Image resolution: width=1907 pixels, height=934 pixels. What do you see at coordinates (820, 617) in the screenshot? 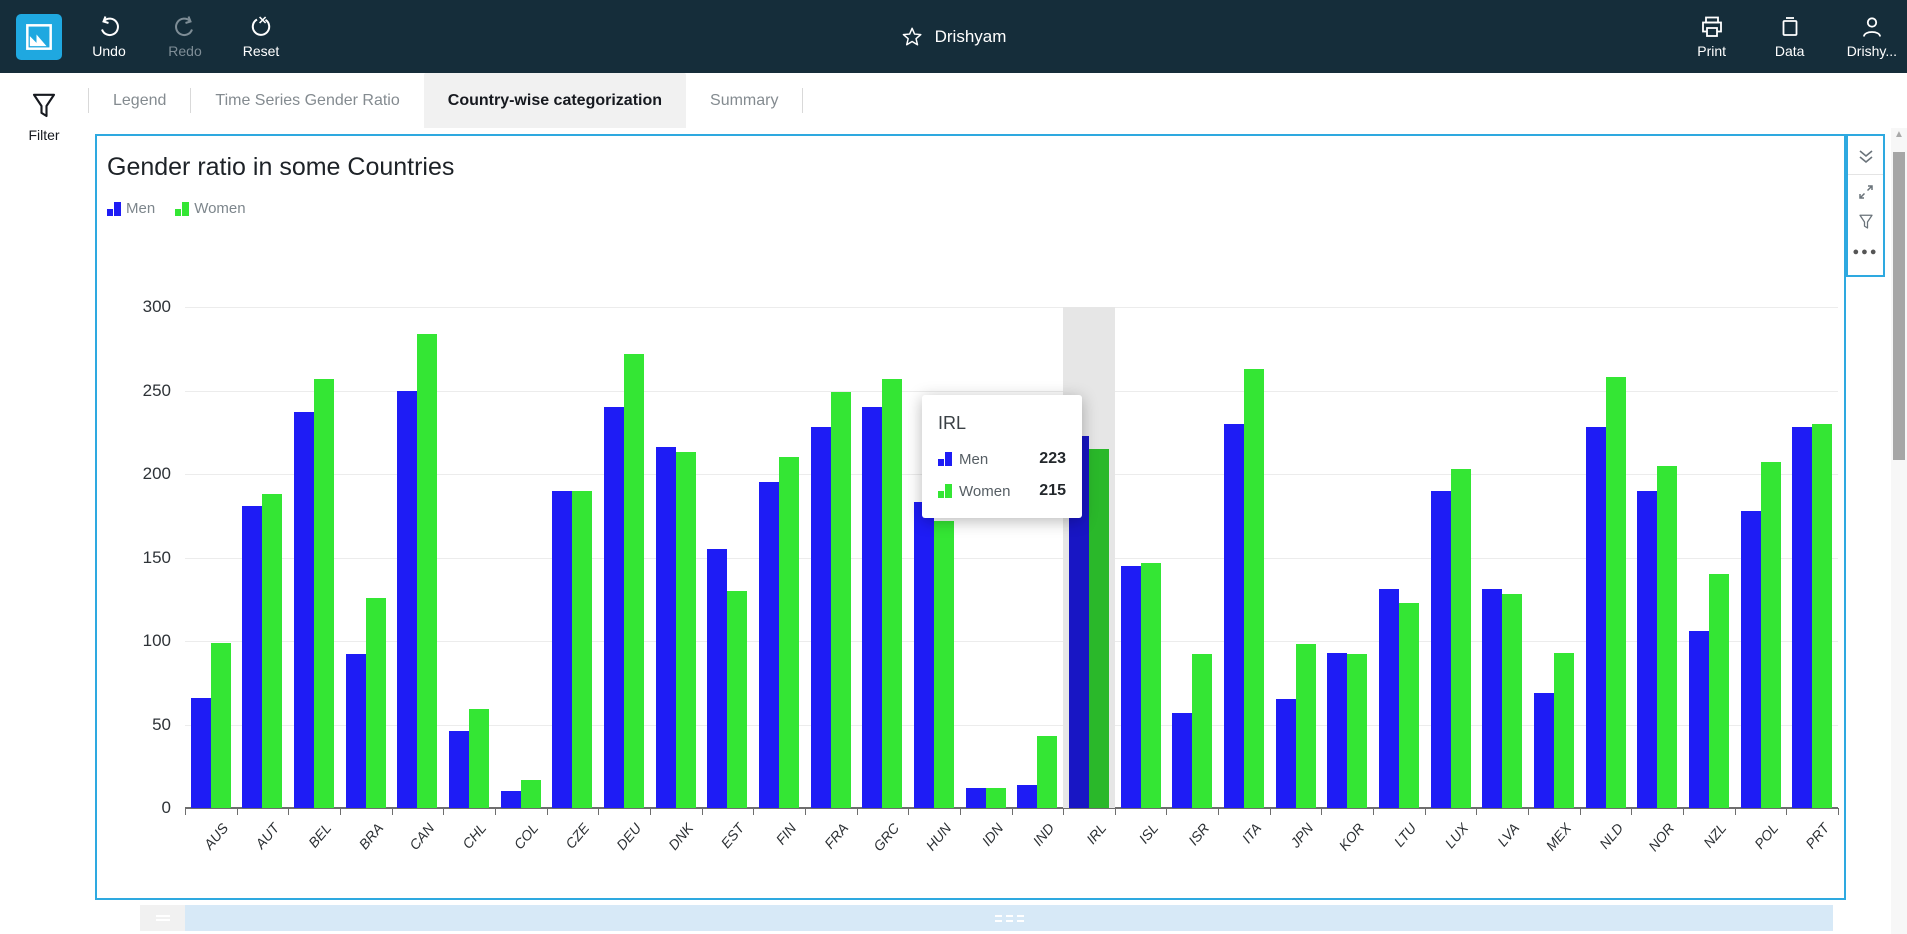
I see `bar-men-FRA` at bounding box center [820, 617].